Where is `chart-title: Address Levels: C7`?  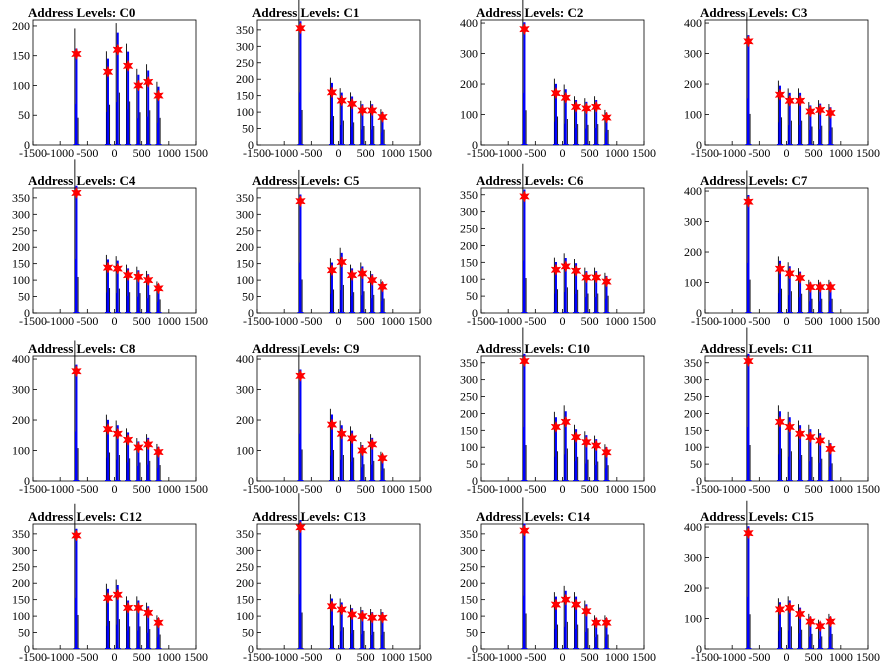 chart-title: Address Levels: C7 is located at coordinates (754, 180).